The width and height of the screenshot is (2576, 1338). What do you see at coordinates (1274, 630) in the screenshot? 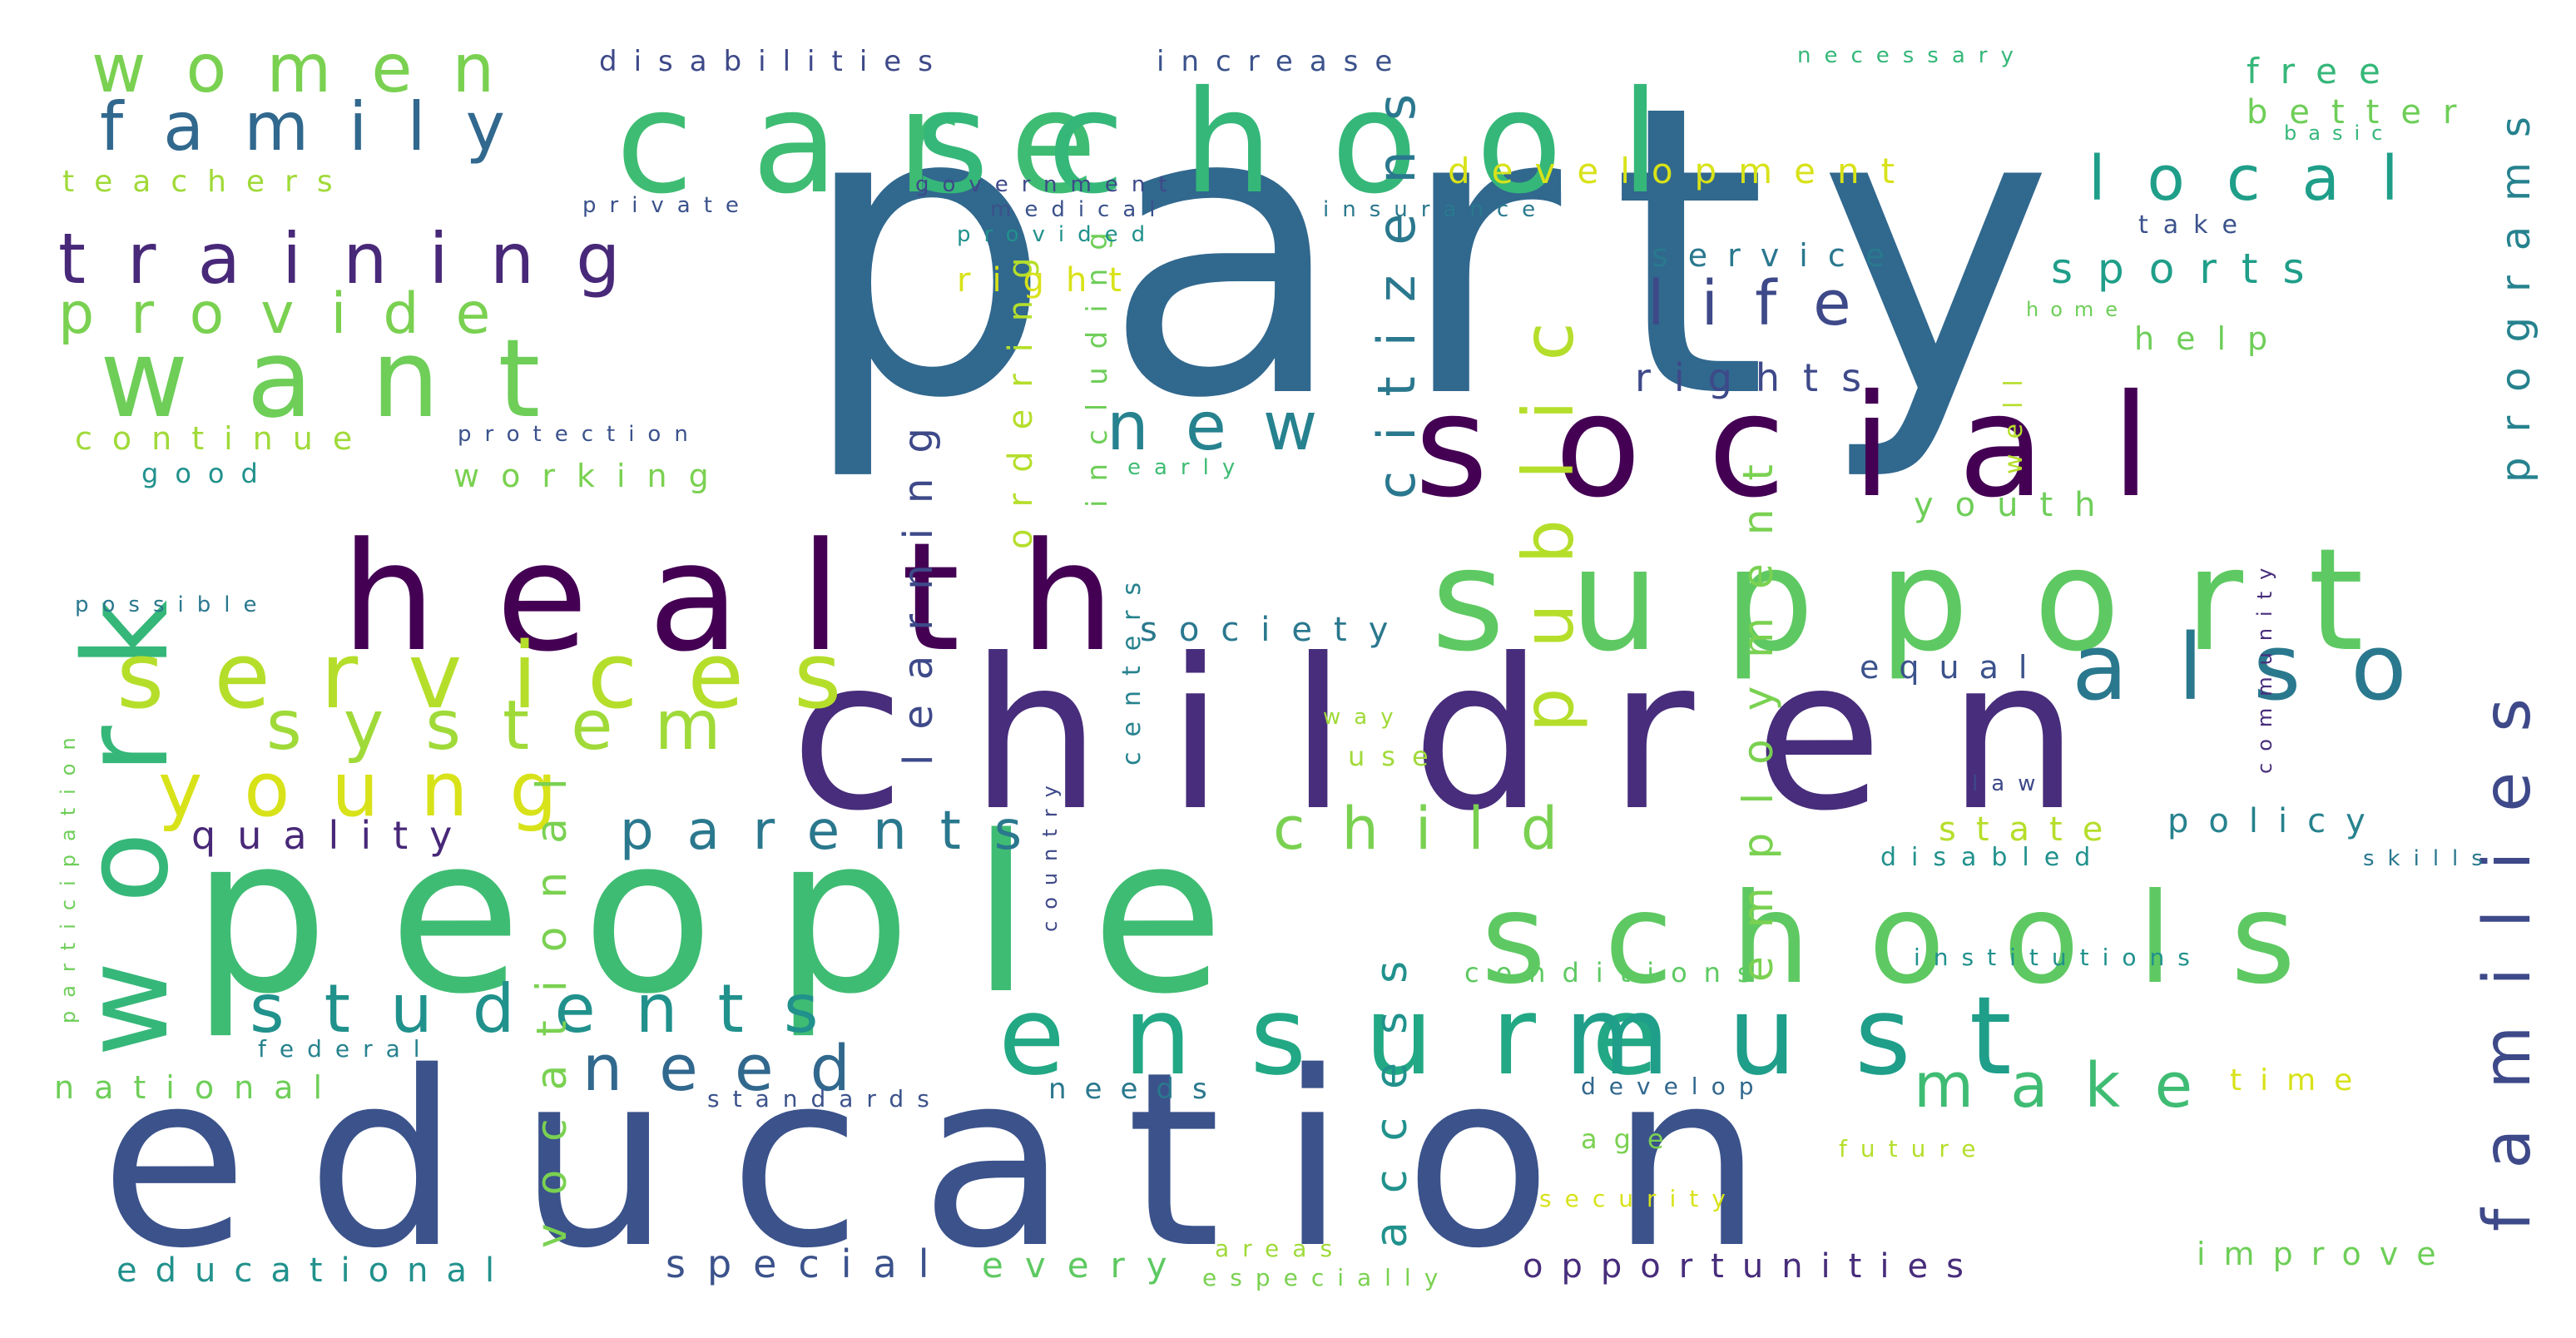
I see `cloud-word-society: society` at bounding box center [1274, 630].